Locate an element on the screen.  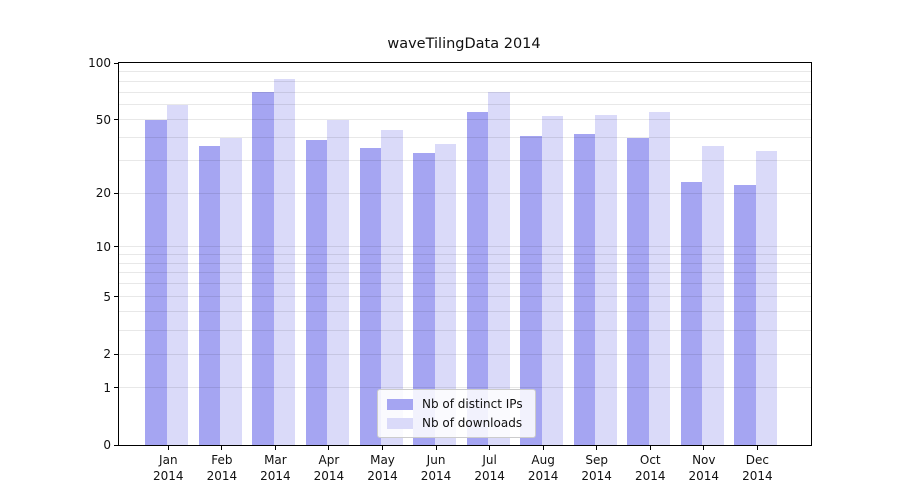
x-tick-label-apr: Apr 2014 is located at coordinates (329, 468).